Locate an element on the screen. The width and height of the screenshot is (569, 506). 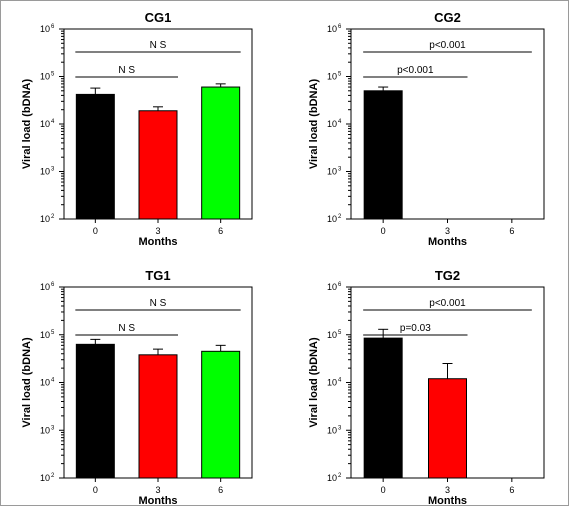
significance-label: p=0.03 is located at coordinates (415, 328).